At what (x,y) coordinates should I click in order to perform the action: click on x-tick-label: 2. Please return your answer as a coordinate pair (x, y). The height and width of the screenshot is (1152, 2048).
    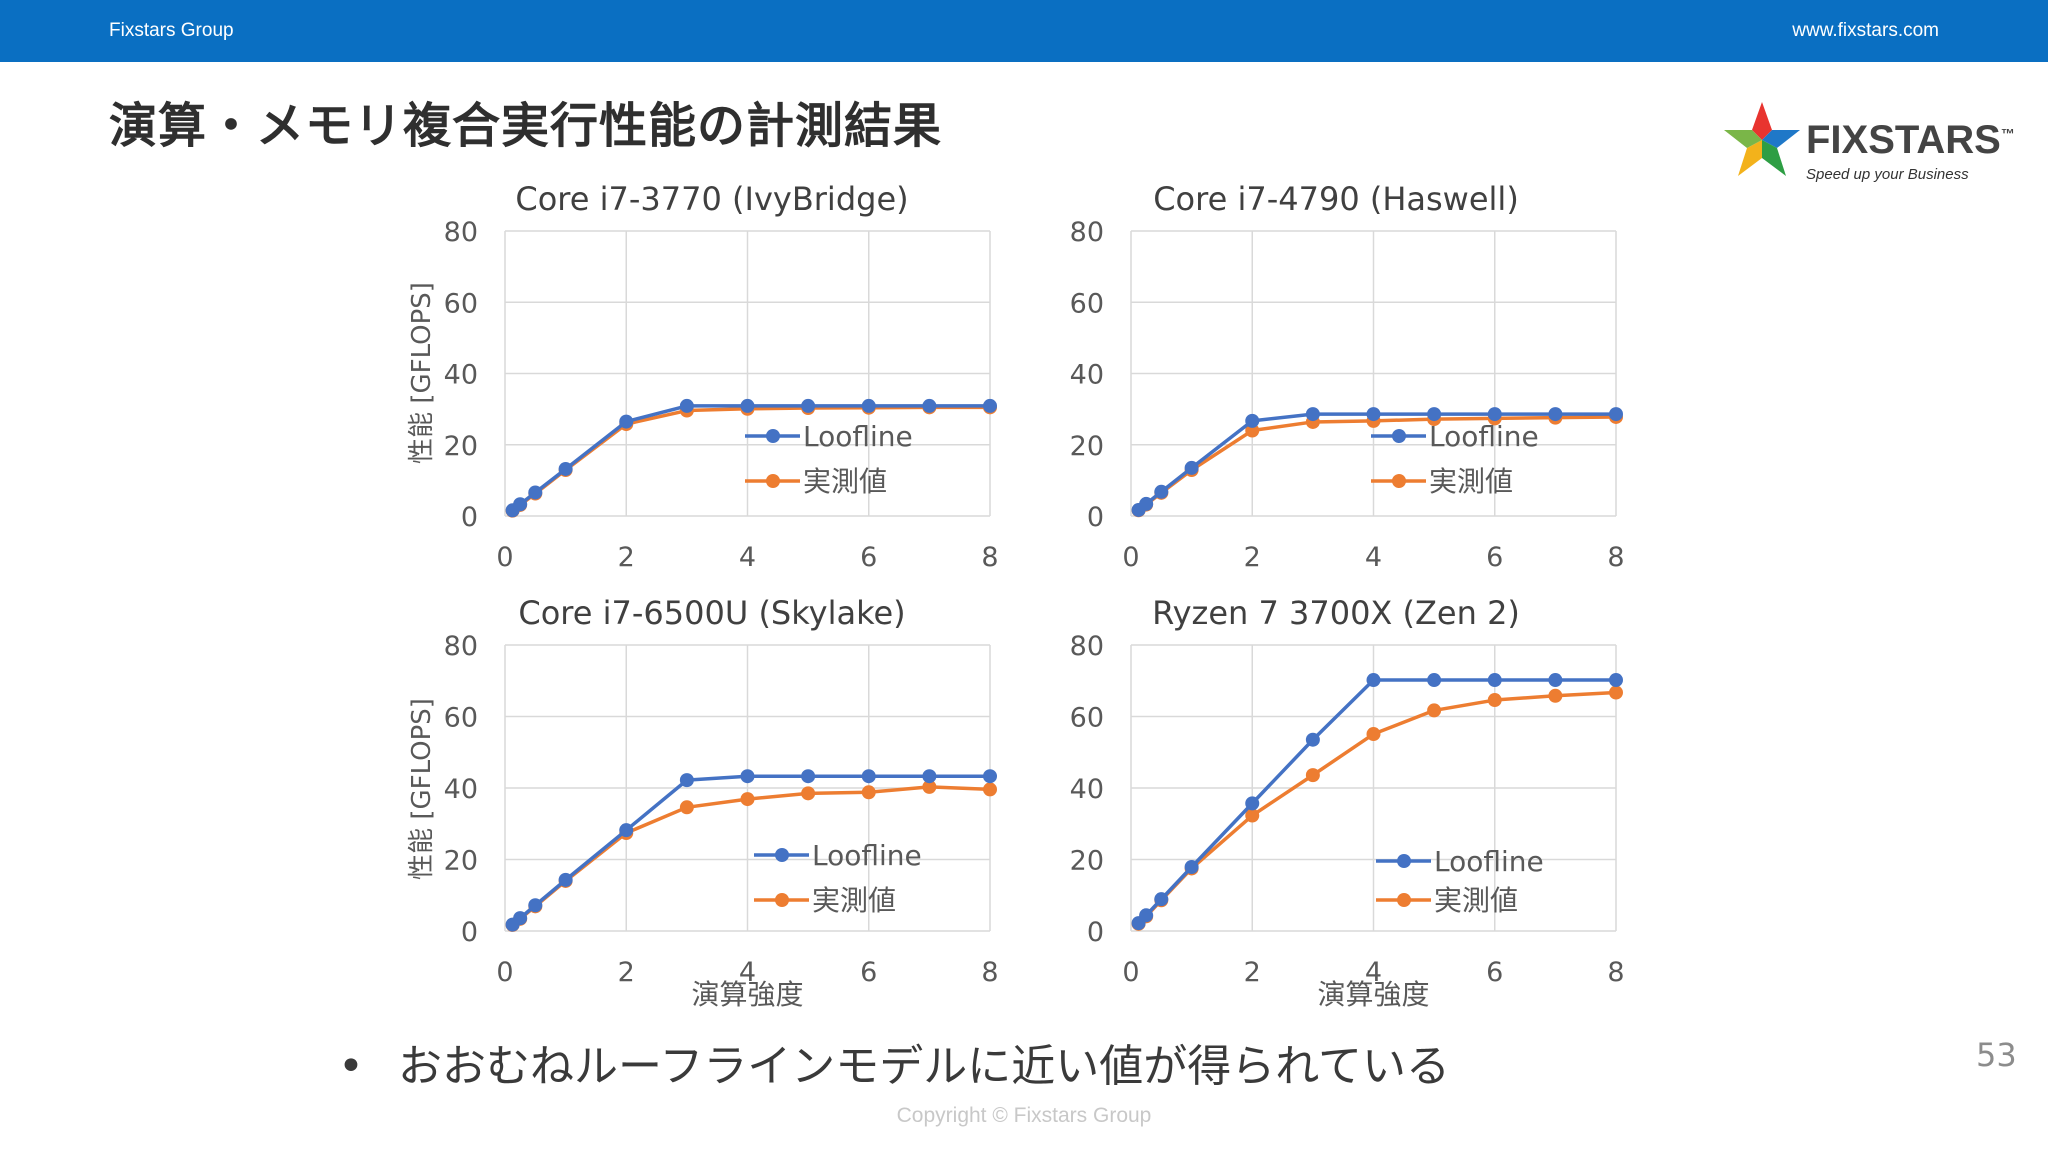
    Looking at the image, I should click on (1252, 557).